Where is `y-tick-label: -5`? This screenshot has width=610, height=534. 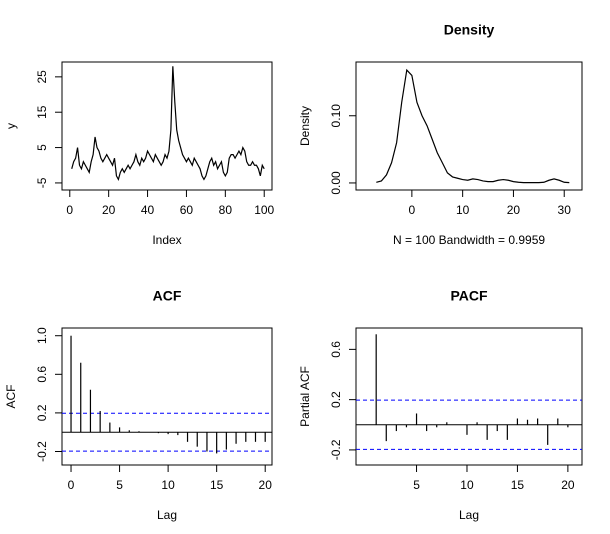 y-tick-label: -5 is located at coordinates (42, 182).